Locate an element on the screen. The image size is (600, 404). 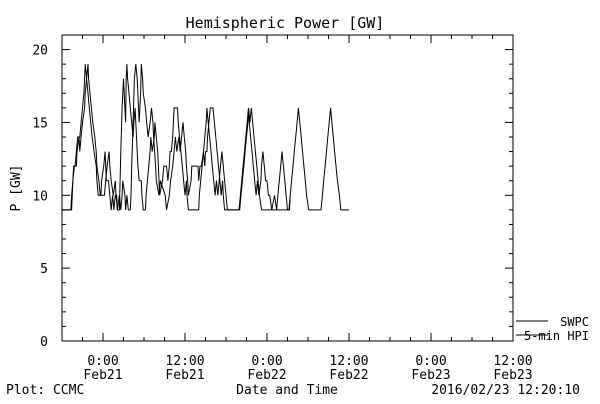
plot-credit: Plot: CCMC is located at coordinates (45, 390).